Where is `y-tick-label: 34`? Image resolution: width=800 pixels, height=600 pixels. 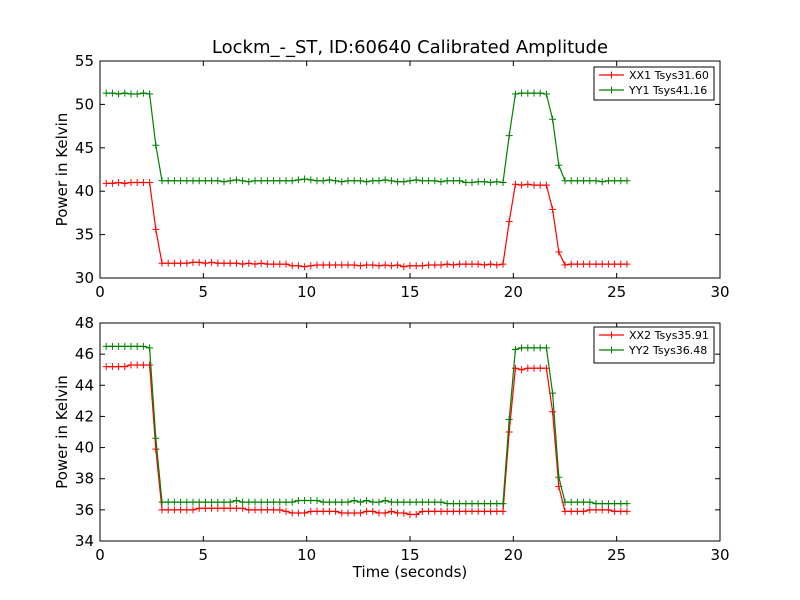 y-tick-label: 34 is located at coordinates (84, 541).